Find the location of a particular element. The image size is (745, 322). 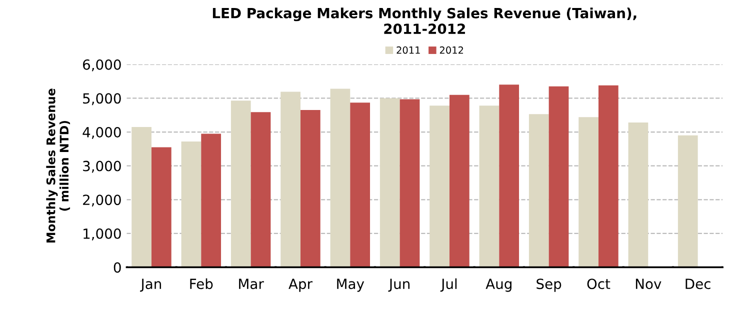

y-tick-label: 3,000 is located at coordinates (102, 166).